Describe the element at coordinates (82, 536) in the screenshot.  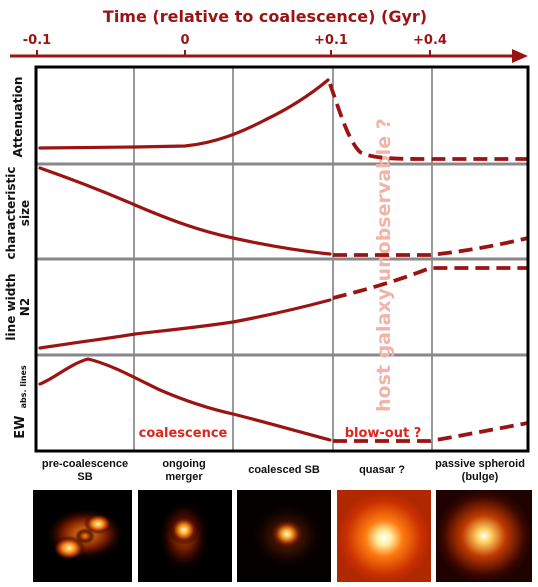
I see `galaxy-image-pre-coalescence` at that location.